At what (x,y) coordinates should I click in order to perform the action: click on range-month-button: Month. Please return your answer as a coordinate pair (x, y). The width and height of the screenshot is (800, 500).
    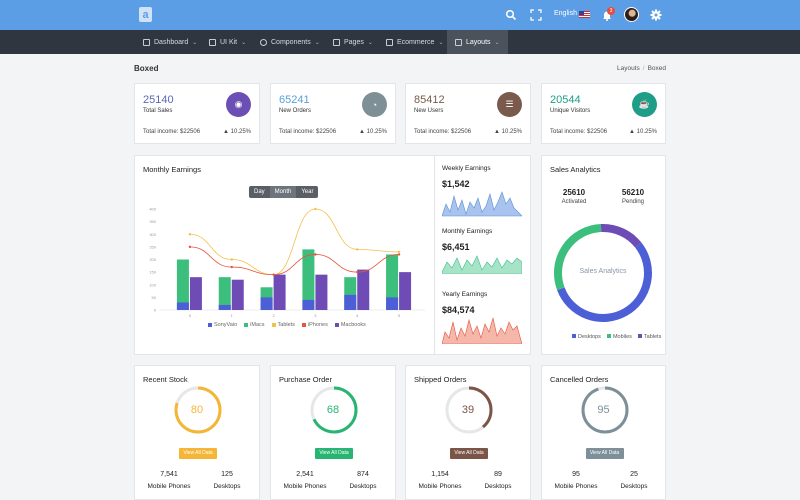
    Looking at the image, I should click on (283, 192).